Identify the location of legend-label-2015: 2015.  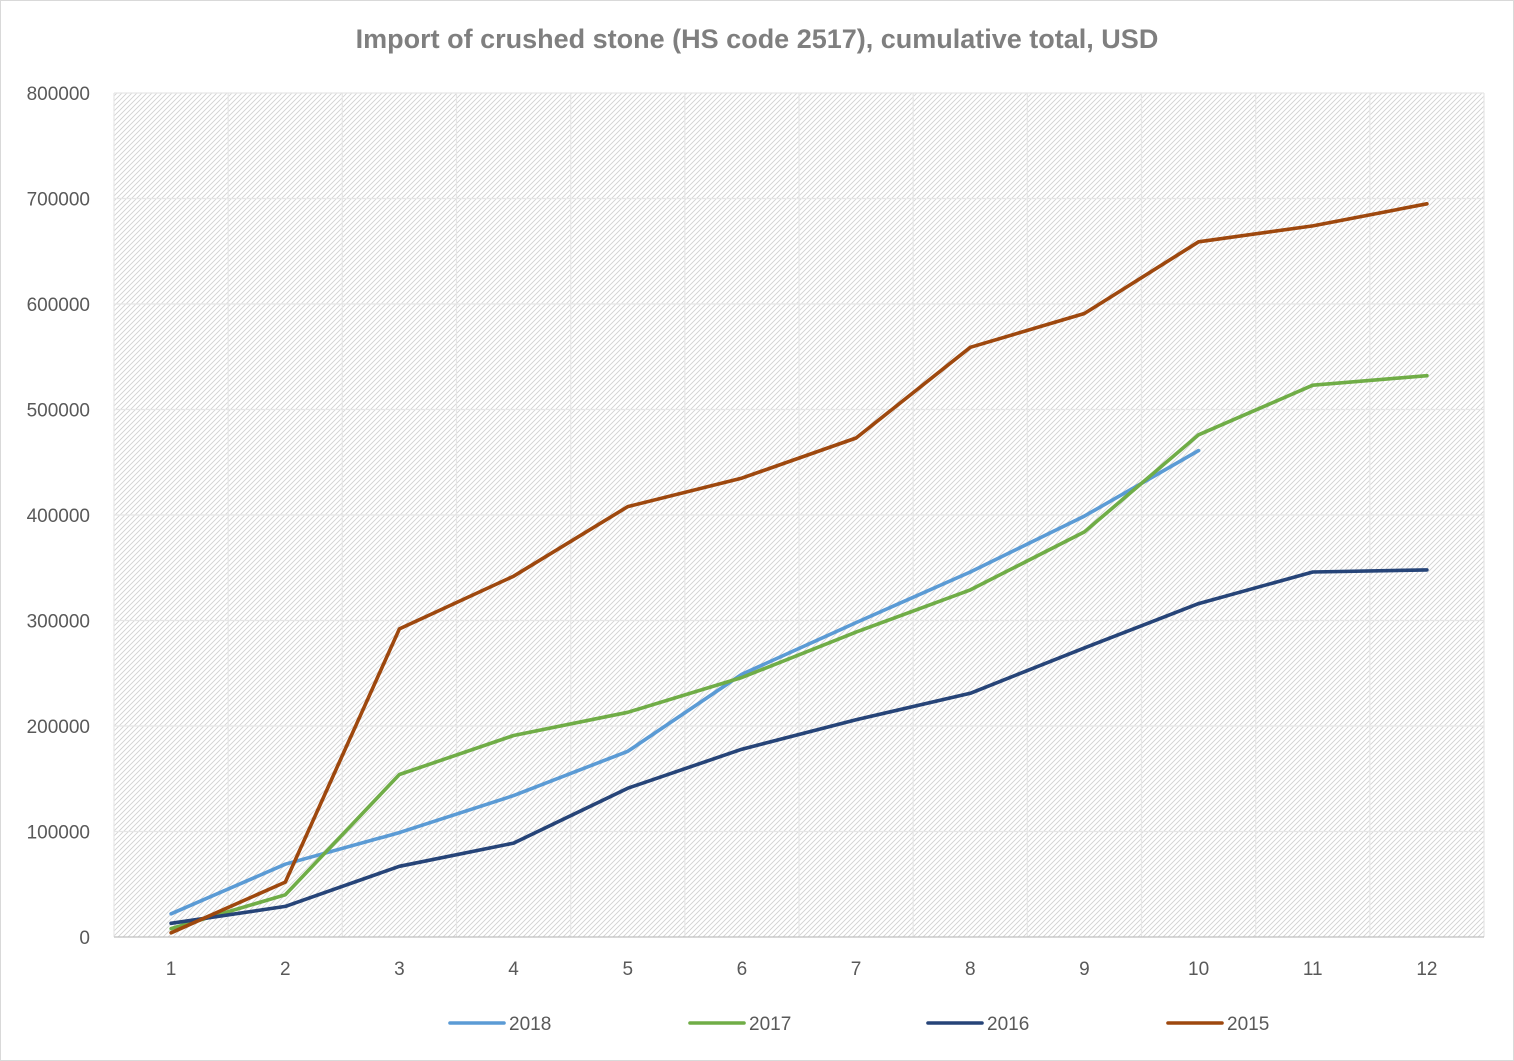
(1248, 1024).